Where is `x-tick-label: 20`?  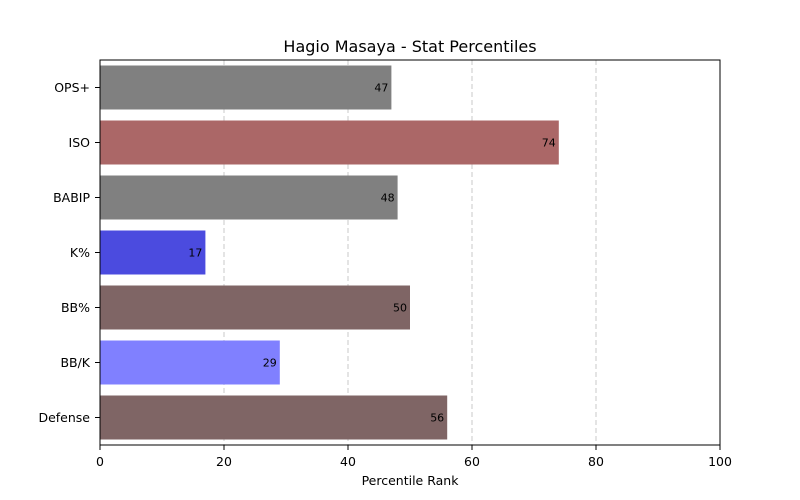 x-tick-label: 20 is located at coordinates (224, 461).